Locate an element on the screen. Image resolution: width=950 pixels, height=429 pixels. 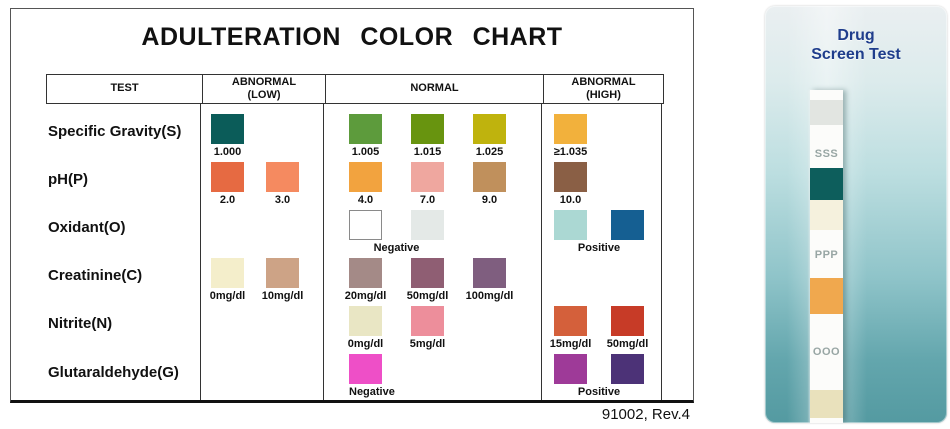
swatch-item: 50mg/dl is located at coordinates (627, 328).